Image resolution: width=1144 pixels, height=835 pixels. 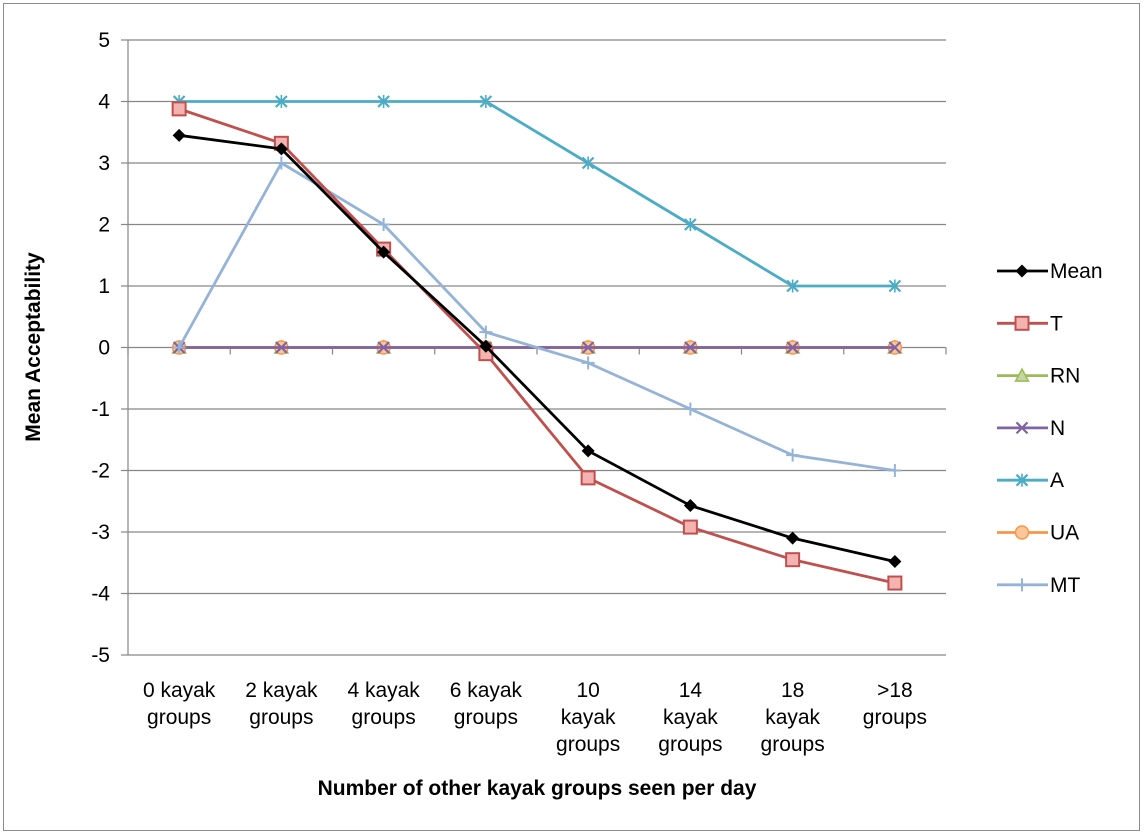 What do you see at coordinates (1022, 271) in the screenshot?
I see `legend-marker-mean` at bounding box center [1022, 271].